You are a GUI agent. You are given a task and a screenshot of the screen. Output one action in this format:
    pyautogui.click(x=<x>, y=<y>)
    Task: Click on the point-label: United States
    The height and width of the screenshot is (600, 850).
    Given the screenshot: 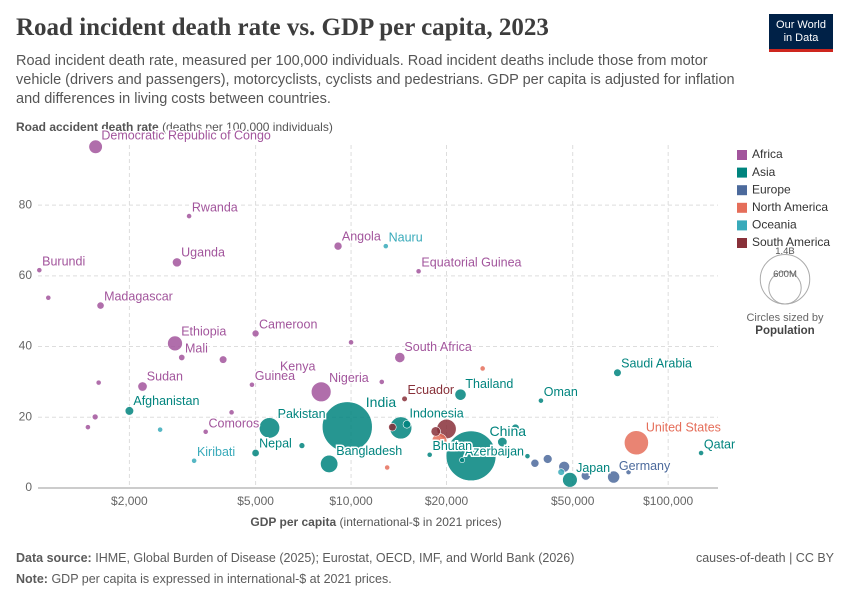 What is the action you would take?
    pyautogui.click(x=683, y=428)
    